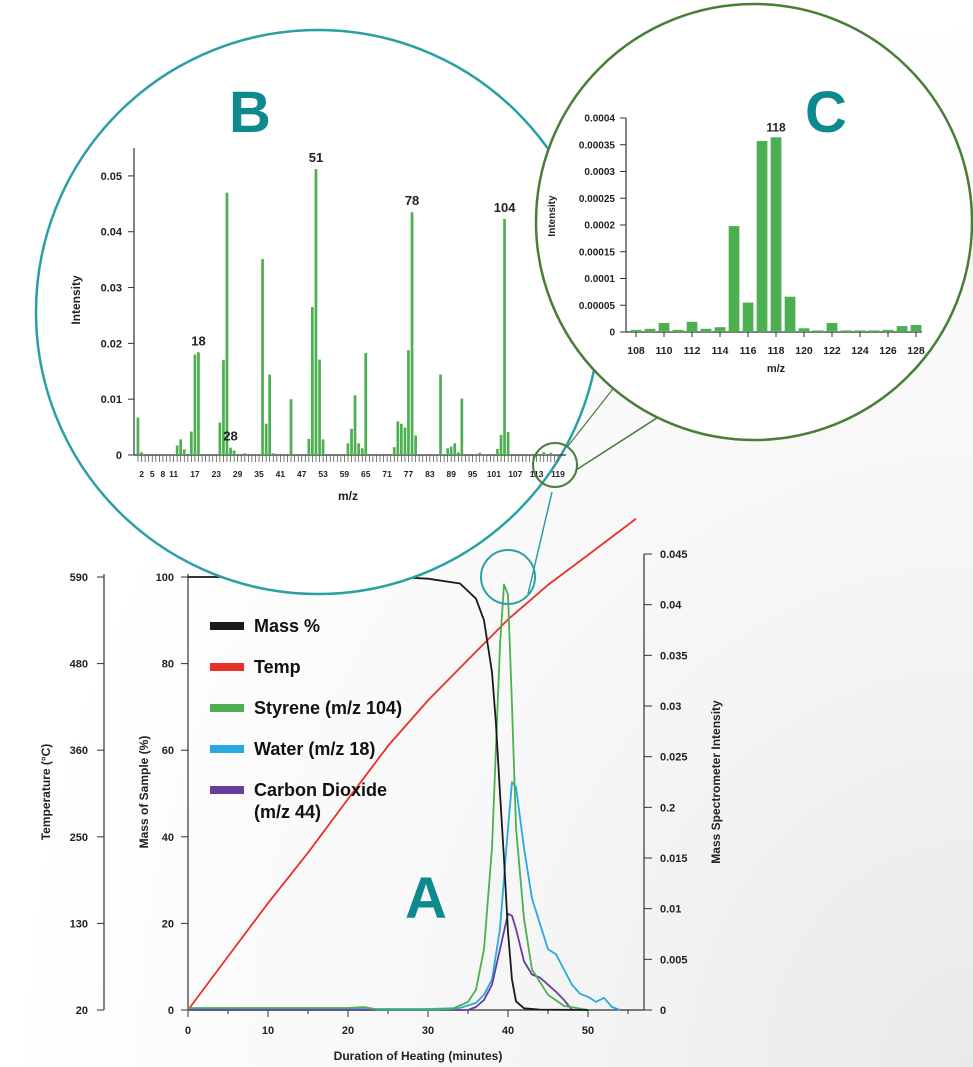 This screenshot has height=1067, width=973. I want to click on mass-tick-label: 0, so click(171, 1011).